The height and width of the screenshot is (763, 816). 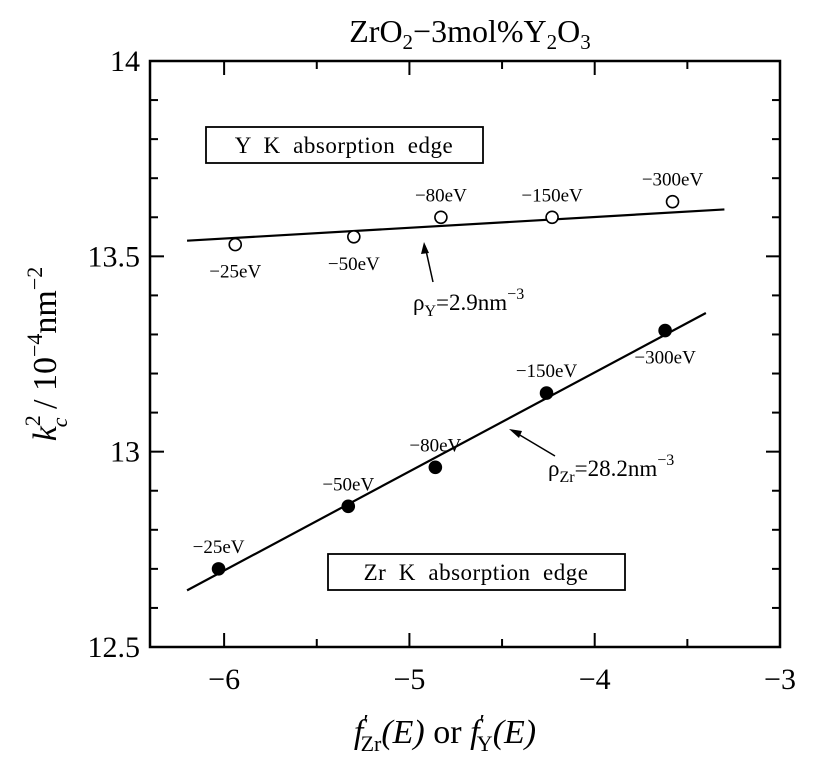 What do you see at coordinates (425, 248) in the screenshot?
I see `fit-arrowhead-y` at bounding box center [425, 248].